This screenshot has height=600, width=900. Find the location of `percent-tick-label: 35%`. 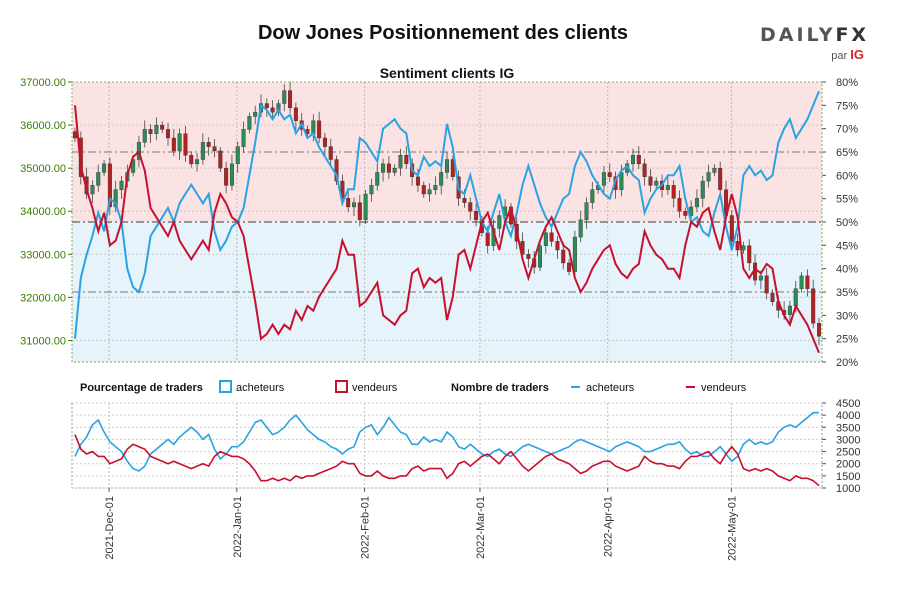

percent-tick-label: 35% is located at coordinates (847, 293).